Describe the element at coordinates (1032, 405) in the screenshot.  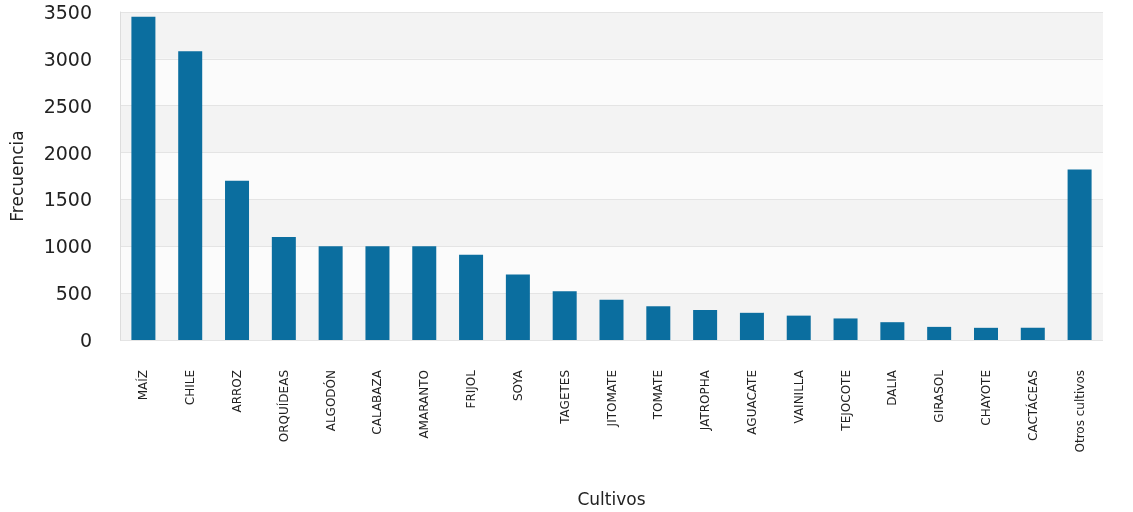
I see `x-tick-label: CACTÁCEAS` at that location.